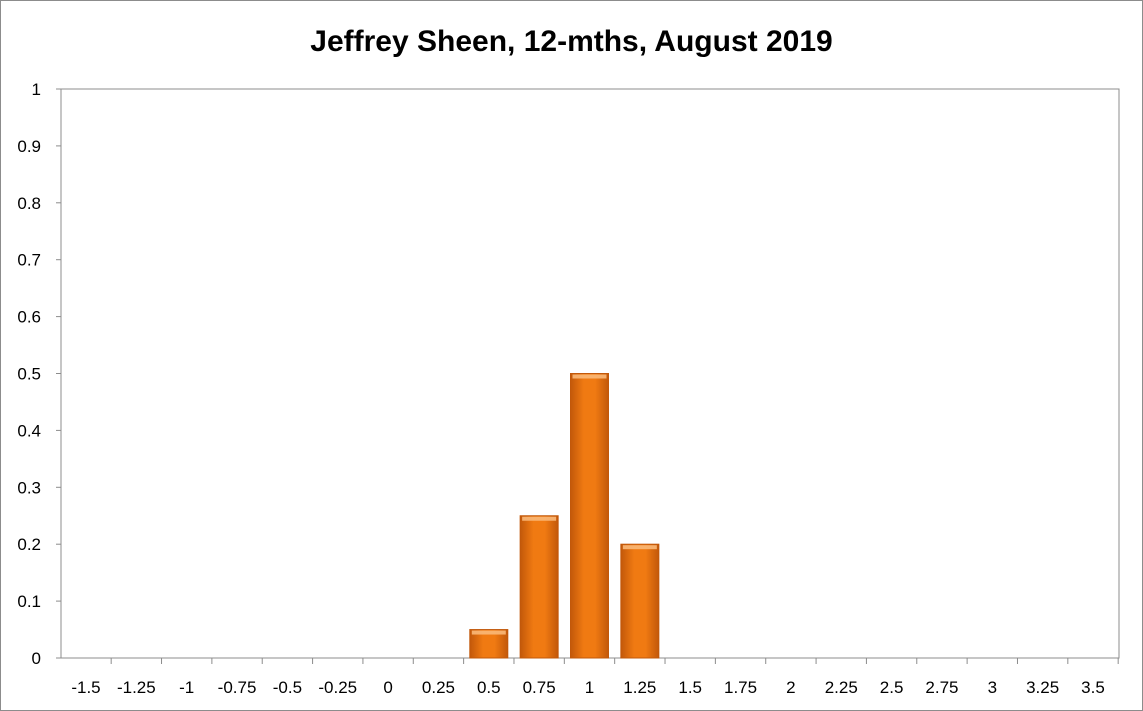  I want to click on x-tick-label: 2.75, so click(941, 687).